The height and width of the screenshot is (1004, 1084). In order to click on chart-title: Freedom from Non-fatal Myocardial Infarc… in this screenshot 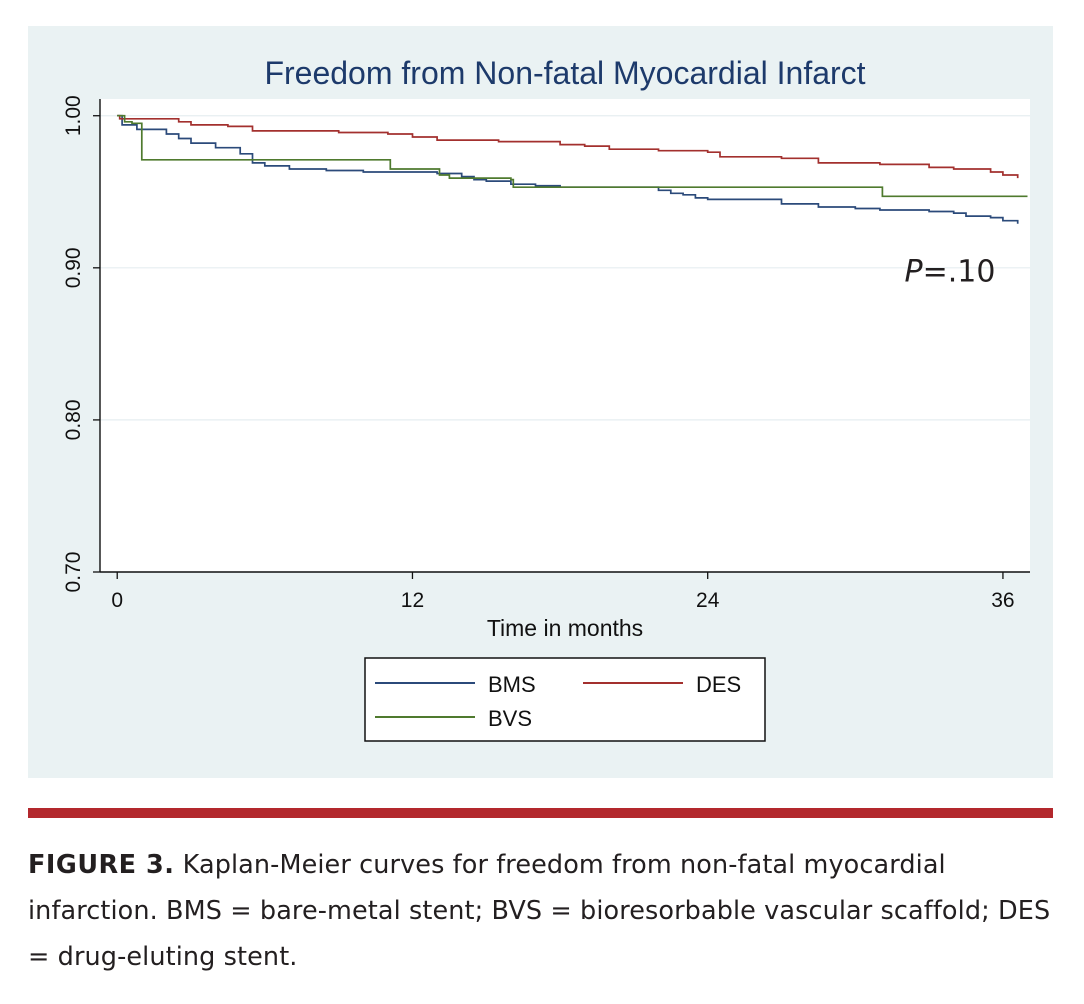, I will do `click(564, 73)`.